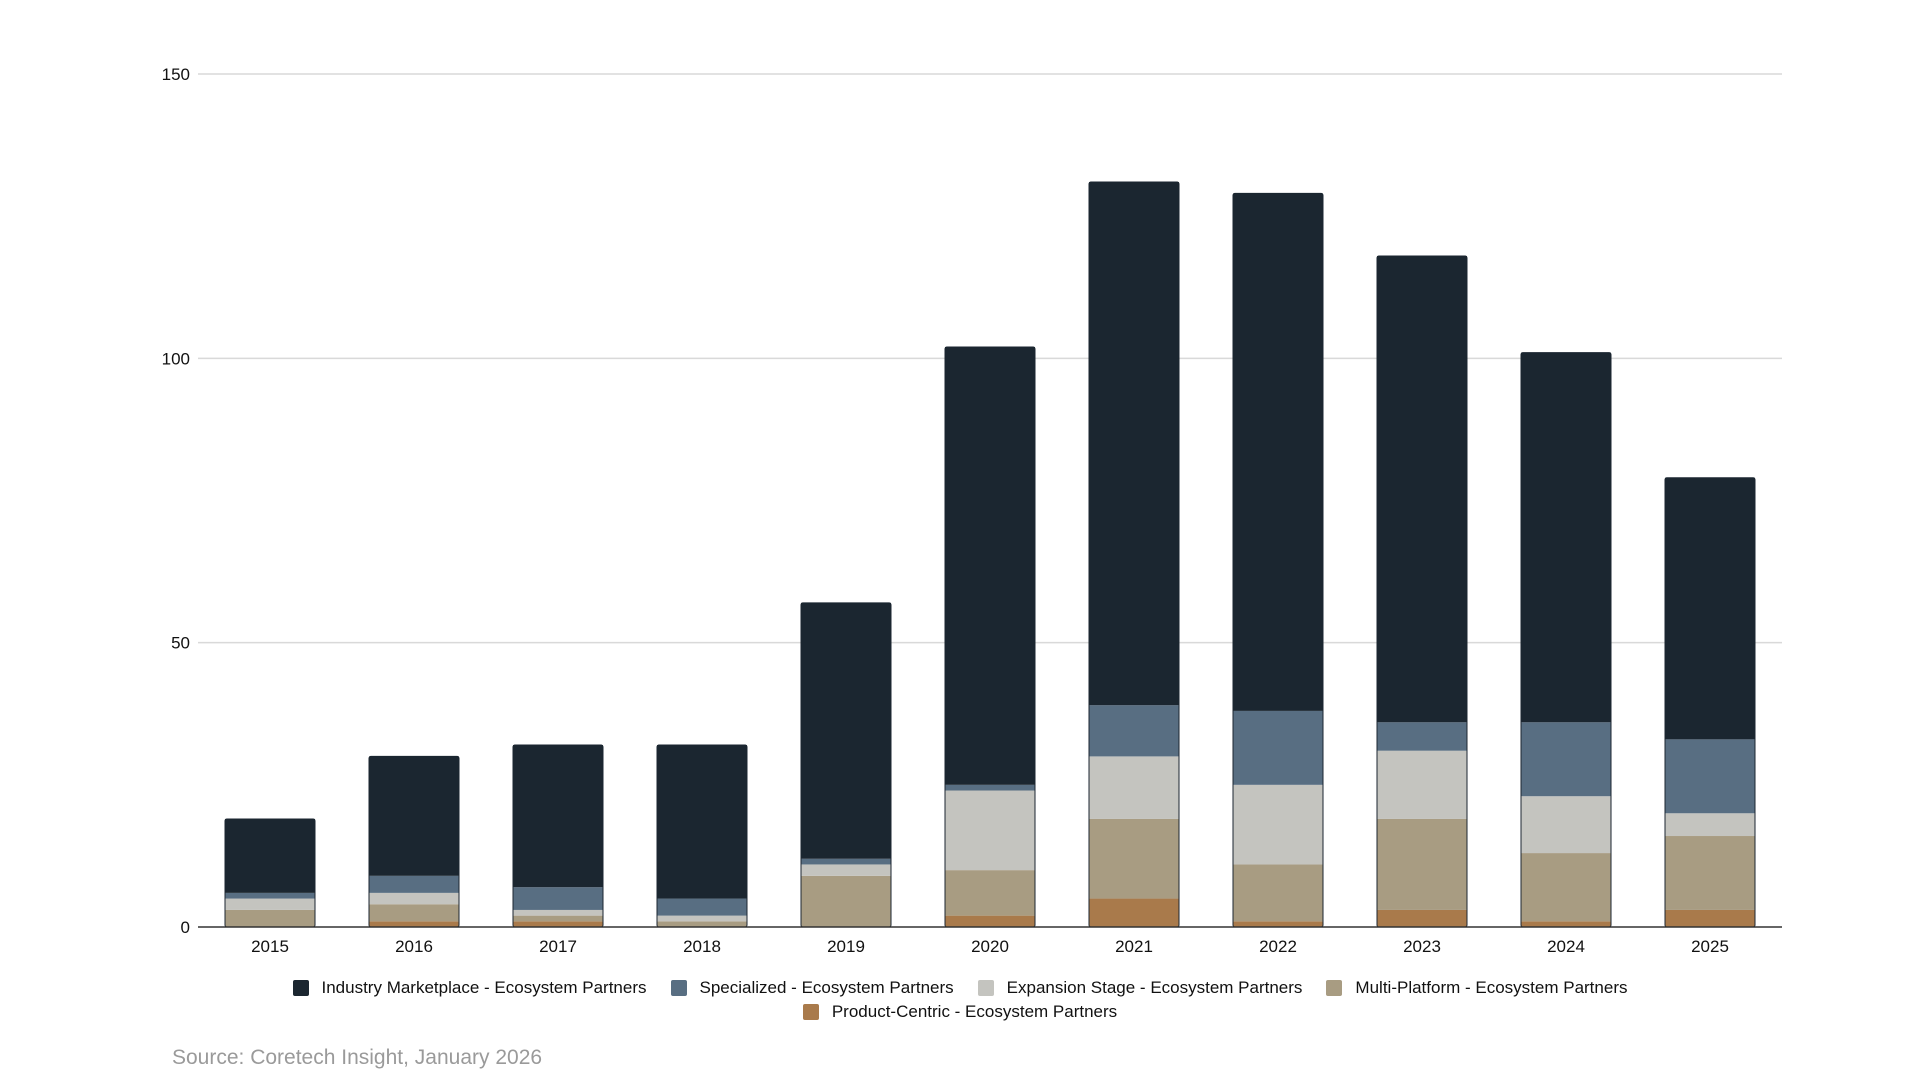 This screenshot has height=1080, width=1920. I want to click on y-tick-label: 150, so click(176, 74).